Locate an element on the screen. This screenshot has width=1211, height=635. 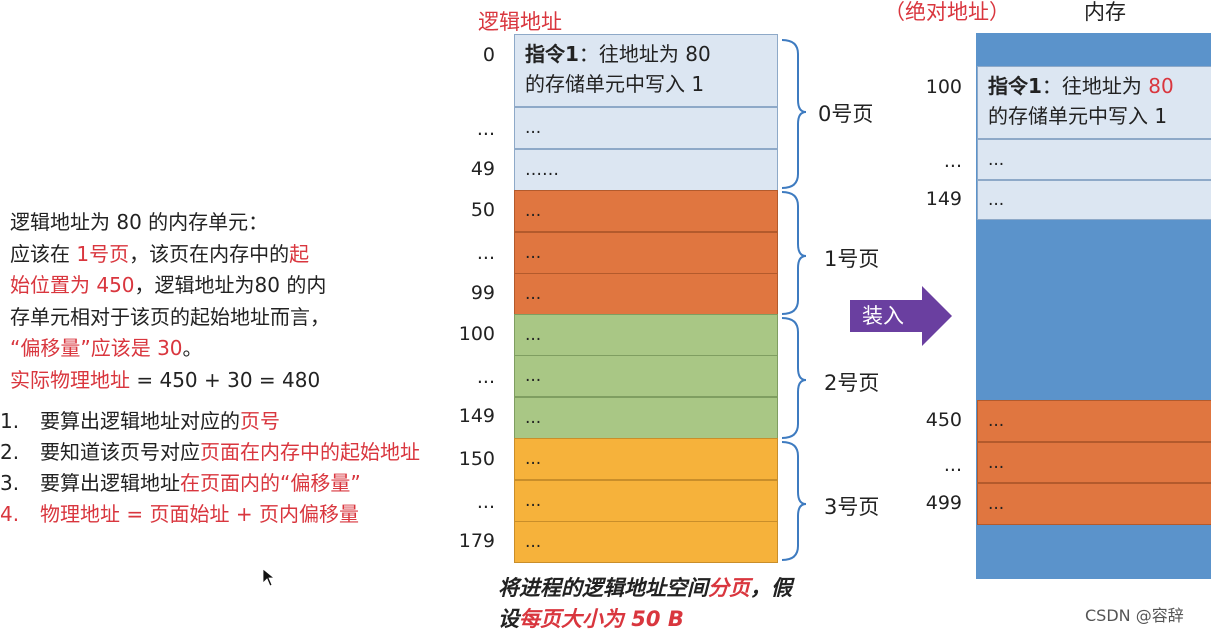
logical-addr: 99 is located at coordinates (482, 293).